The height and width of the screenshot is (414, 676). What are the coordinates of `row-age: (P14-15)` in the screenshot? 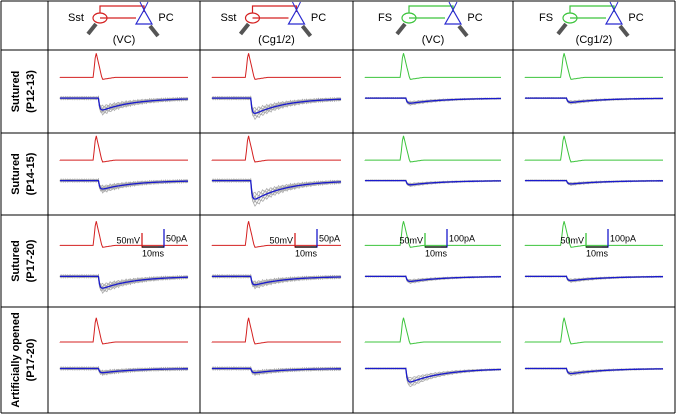 It's located at (31, 173).